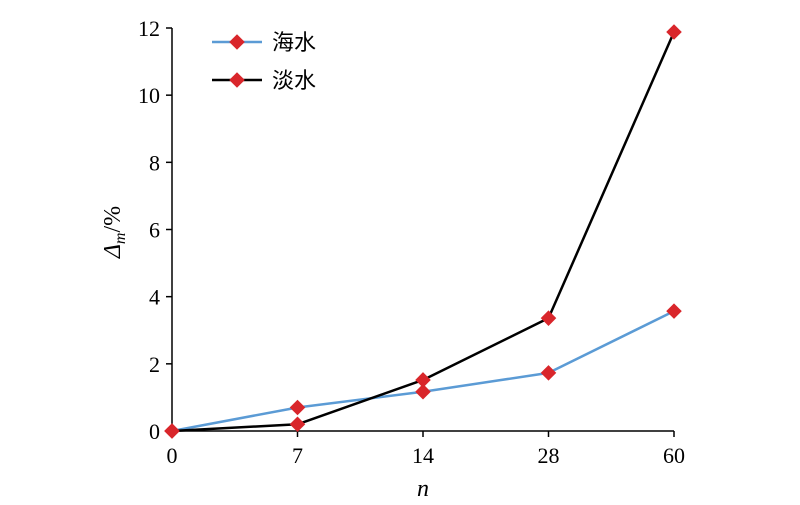  I want to click on x-tick-label-2: 14, so click(423, 455).